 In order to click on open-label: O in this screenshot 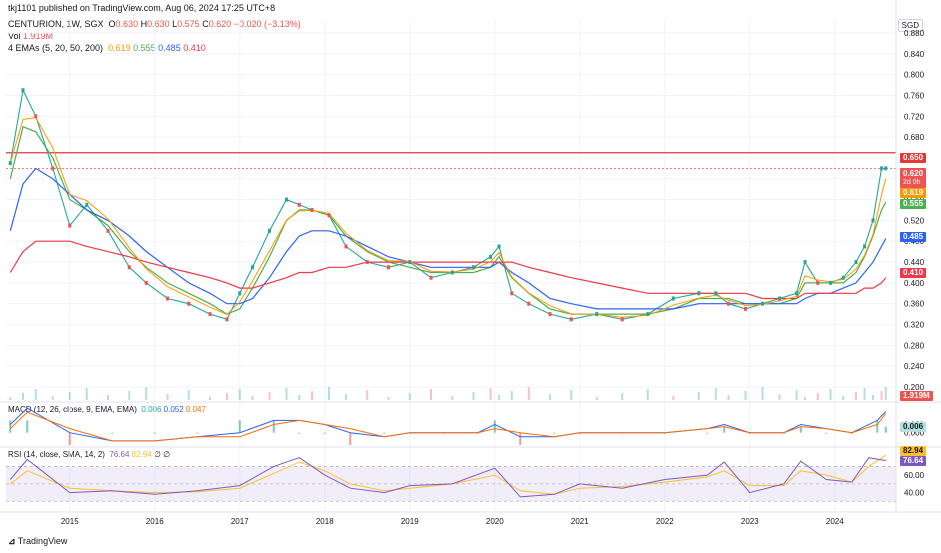, I will do `click(112, 24)`.